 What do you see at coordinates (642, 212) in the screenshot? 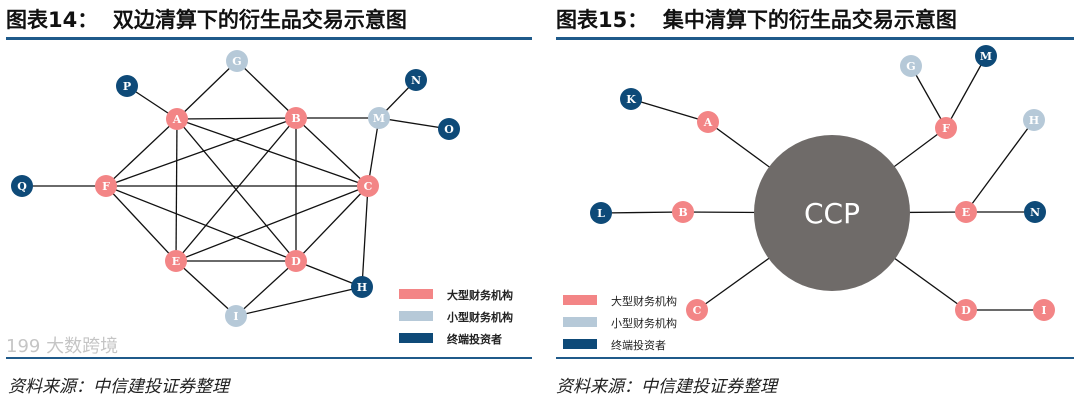
I see `right-edge-B-L` at bounding box center [642, 212].